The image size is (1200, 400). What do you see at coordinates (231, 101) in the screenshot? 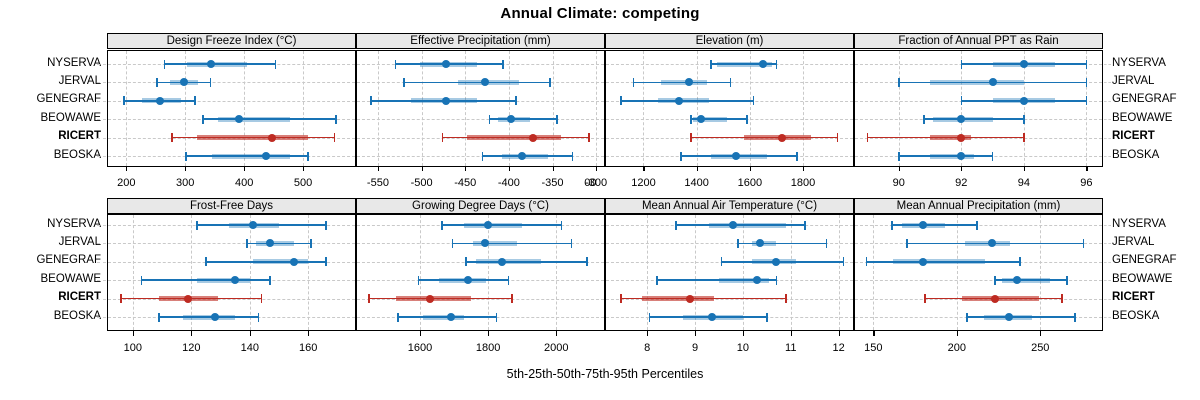
I see `gridline-horizontal` at bounding box center [231, 101].